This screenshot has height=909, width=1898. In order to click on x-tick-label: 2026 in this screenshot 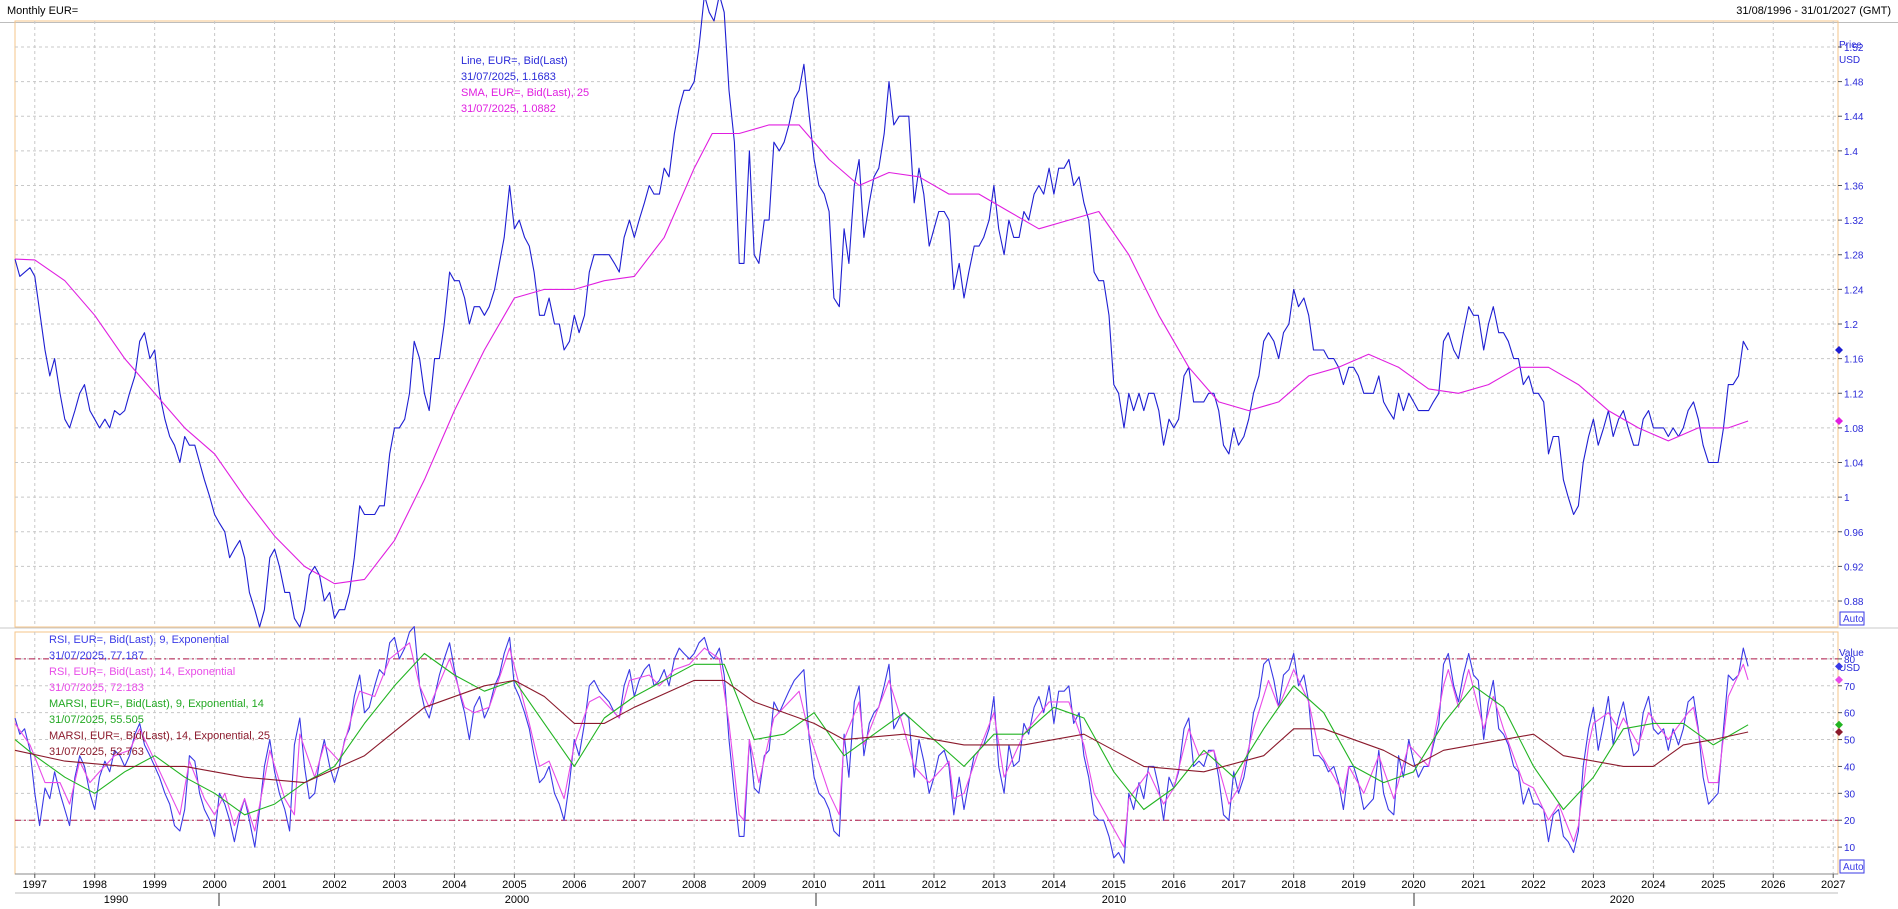, I will do `click(1773, 885)`.